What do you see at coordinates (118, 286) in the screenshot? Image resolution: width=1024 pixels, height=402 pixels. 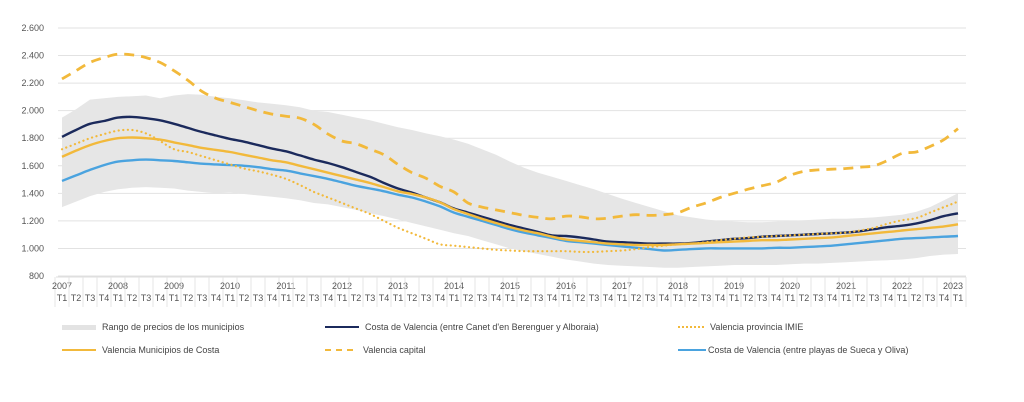 I see `x-year-label: 2008` at bounding box center [118, 286].